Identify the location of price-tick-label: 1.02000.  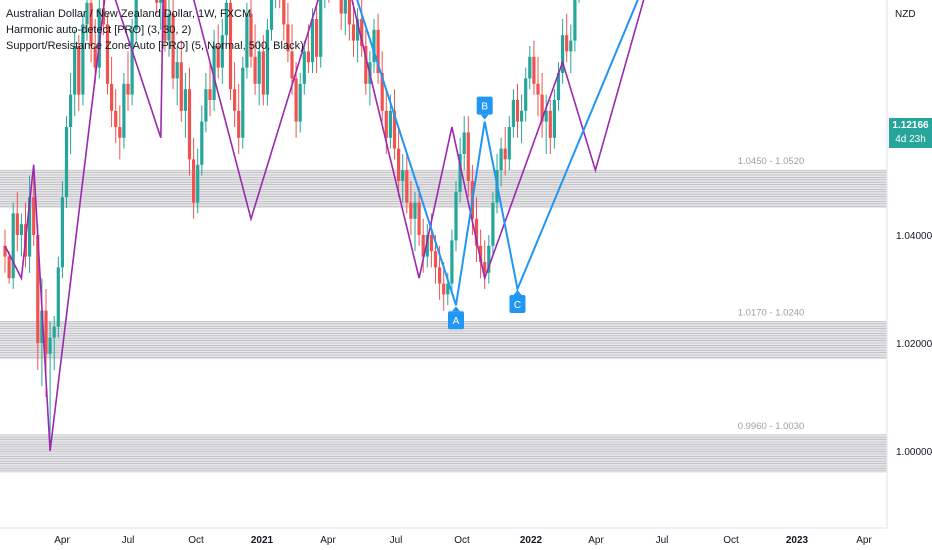
(914, 344).